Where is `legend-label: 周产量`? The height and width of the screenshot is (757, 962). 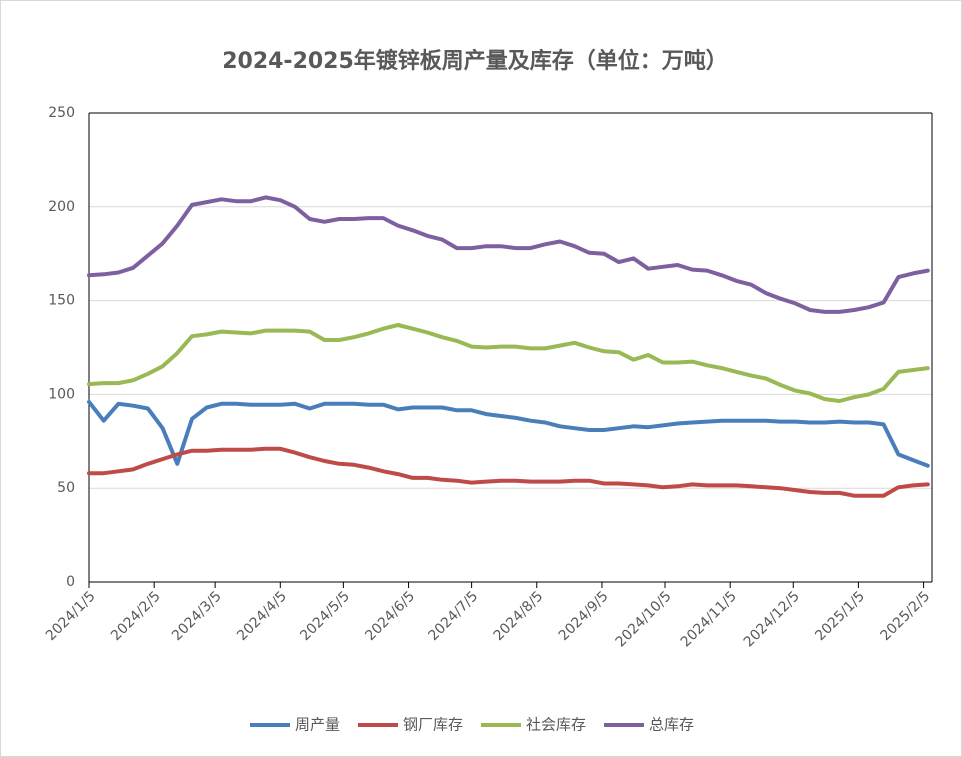 legend-label: 周产量 is located at coordinates (317, 725).